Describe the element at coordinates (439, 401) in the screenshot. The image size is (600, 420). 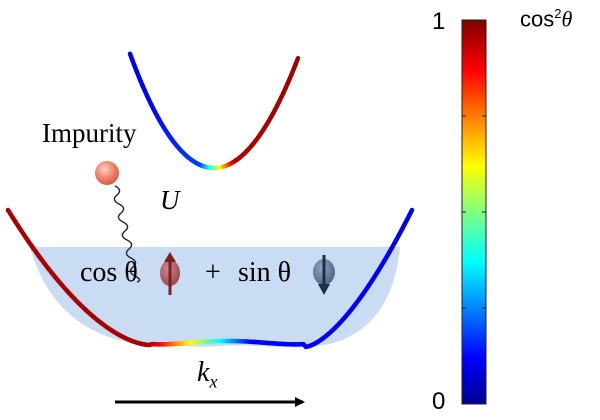
I see `colorbar-min-label: 0` at that location.